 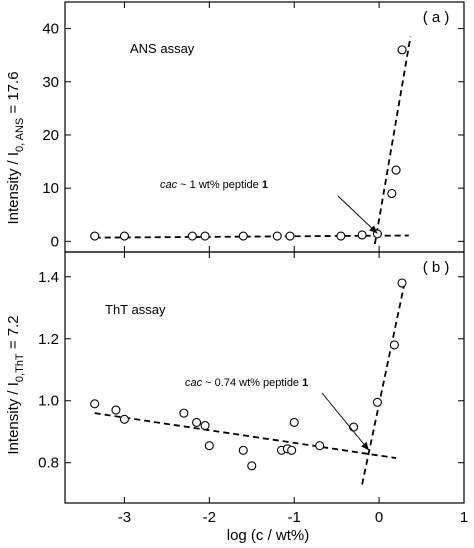 What do you see at coordinates (50, 188) in the screenshot?
I see `y-tick-label: 10` at bounding box center [50, 188].